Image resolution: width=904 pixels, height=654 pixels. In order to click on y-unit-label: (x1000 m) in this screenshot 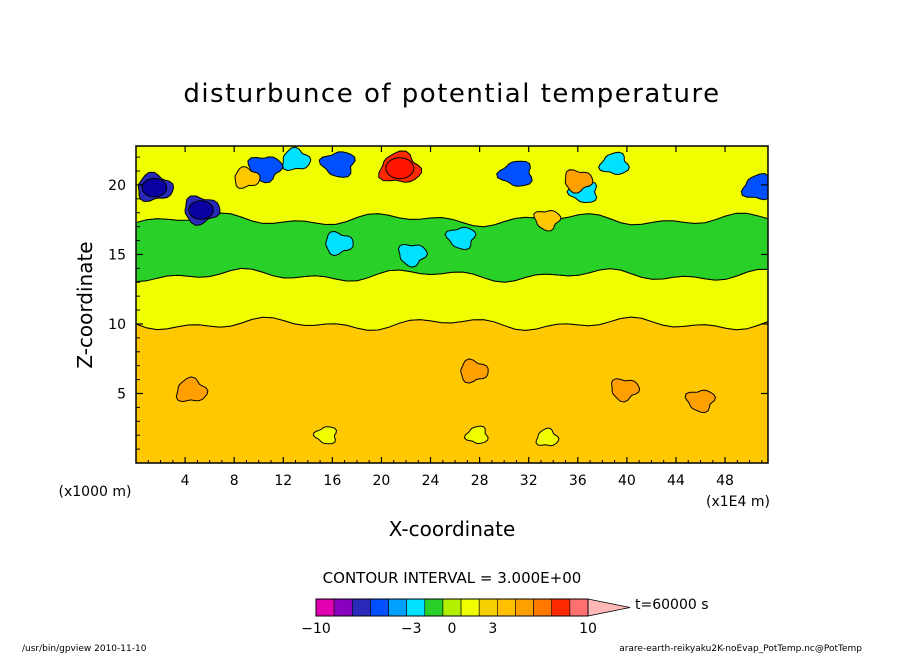, I will do `click(95, 492)`.